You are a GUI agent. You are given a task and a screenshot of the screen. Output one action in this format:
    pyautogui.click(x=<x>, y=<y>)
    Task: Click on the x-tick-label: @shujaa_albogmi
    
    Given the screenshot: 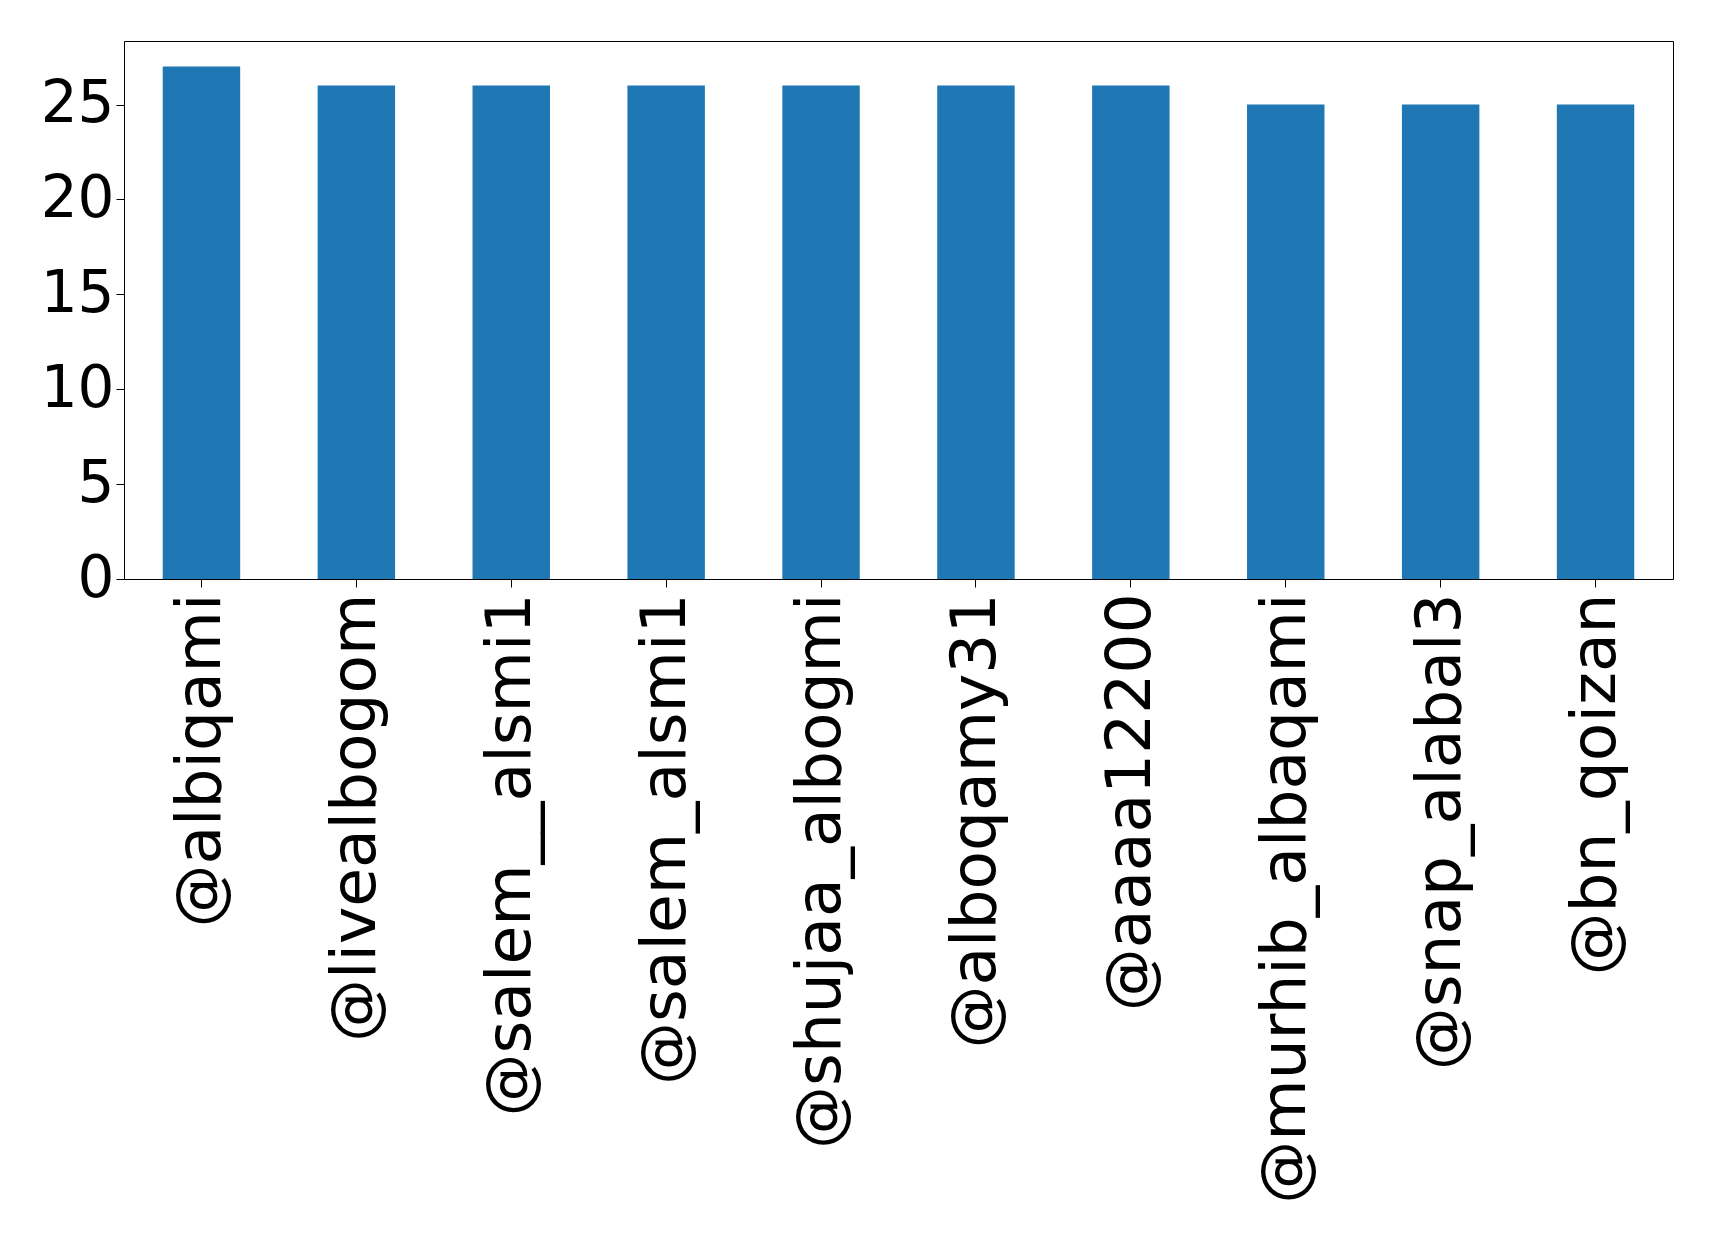 What is the action you would take?
    pyautogui.click(x=819, y=871)
    